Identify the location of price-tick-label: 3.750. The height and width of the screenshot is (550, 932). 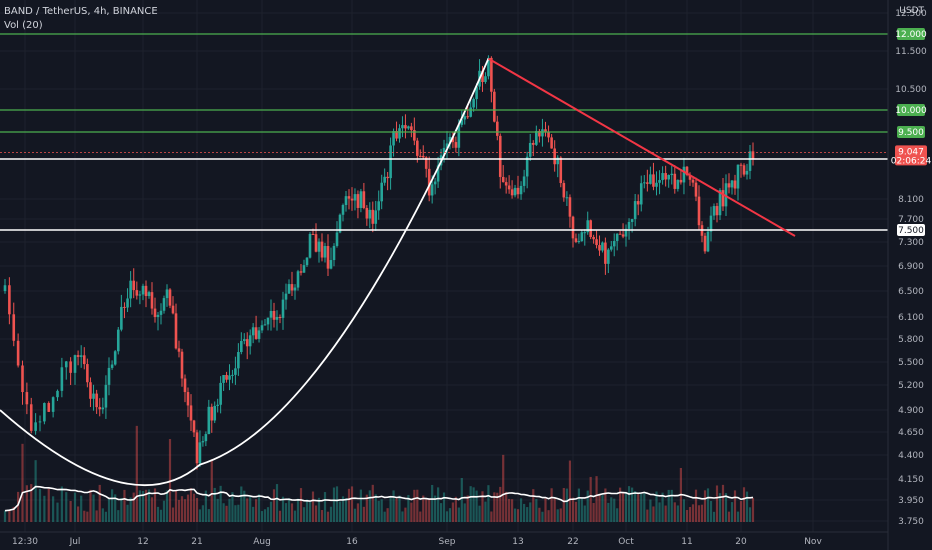
(911, 522).